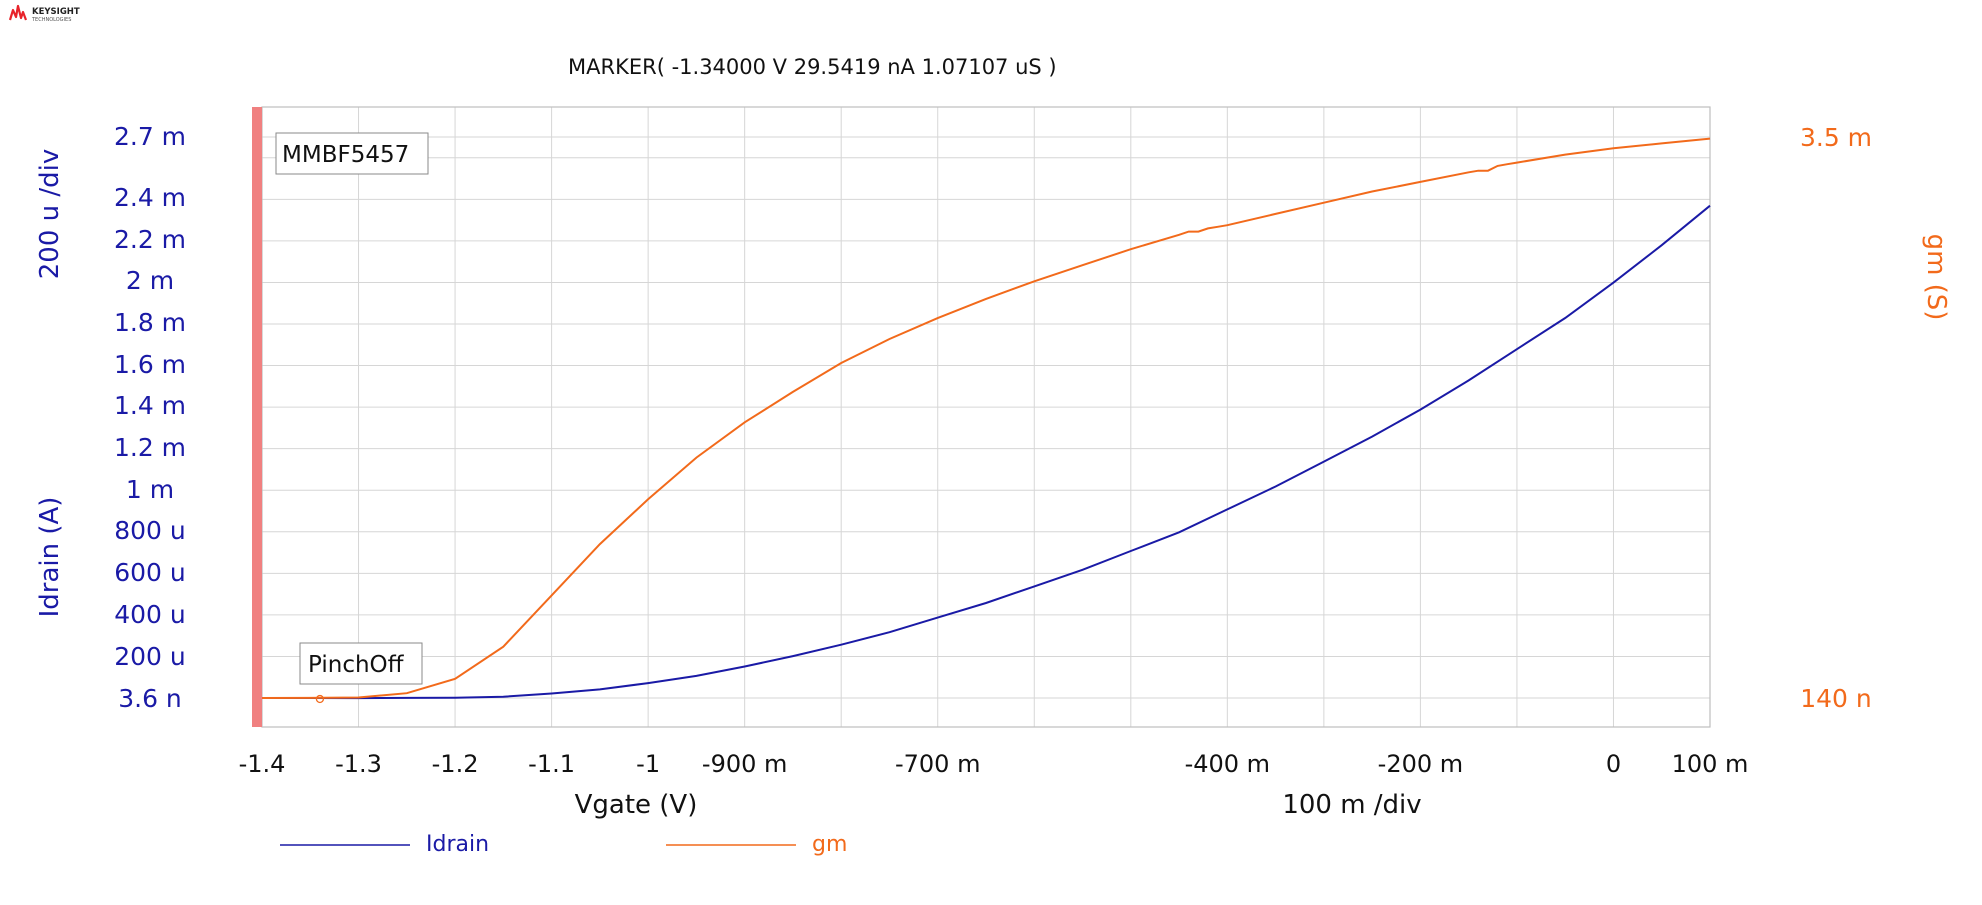 This screenshot has width=1982, height=905. I want to click on x-tick-label: -200 m, so click(1420, 764).